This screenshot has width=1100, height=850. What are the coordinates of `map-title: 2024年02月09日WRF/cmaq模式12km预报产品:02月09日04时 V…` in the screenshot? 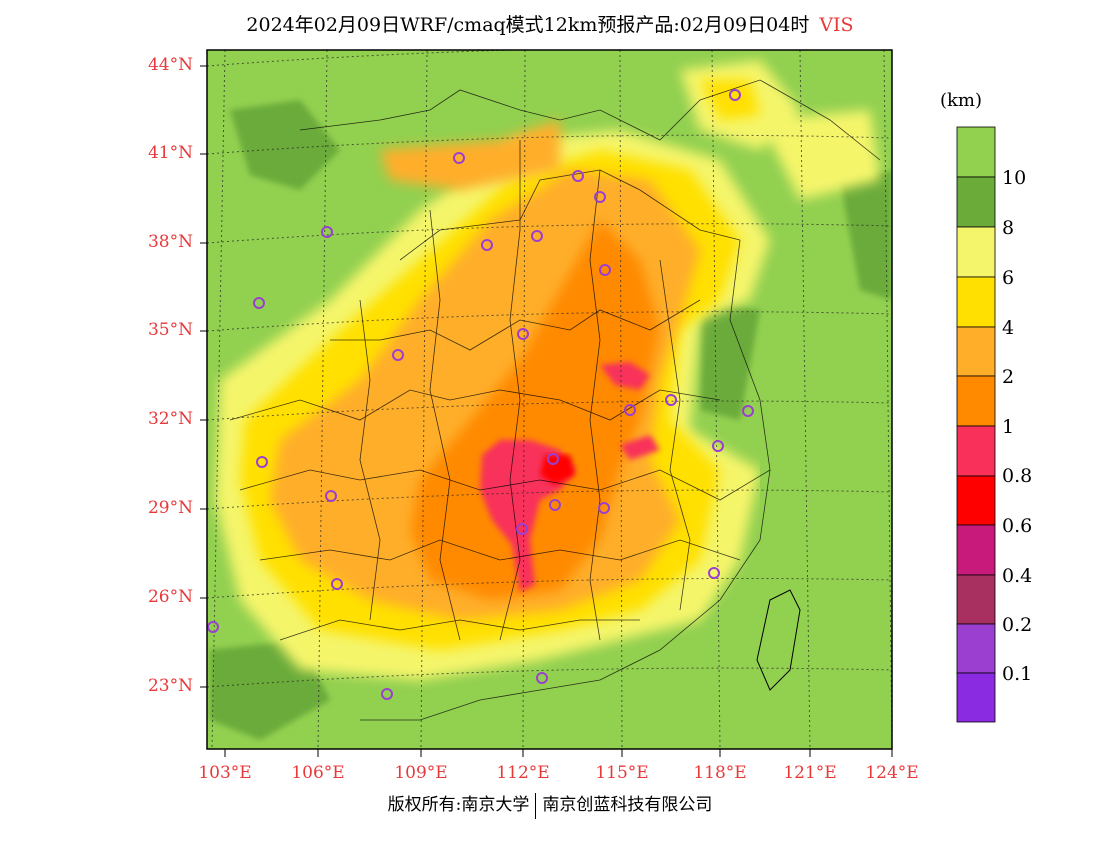 It's located at (550, 23).